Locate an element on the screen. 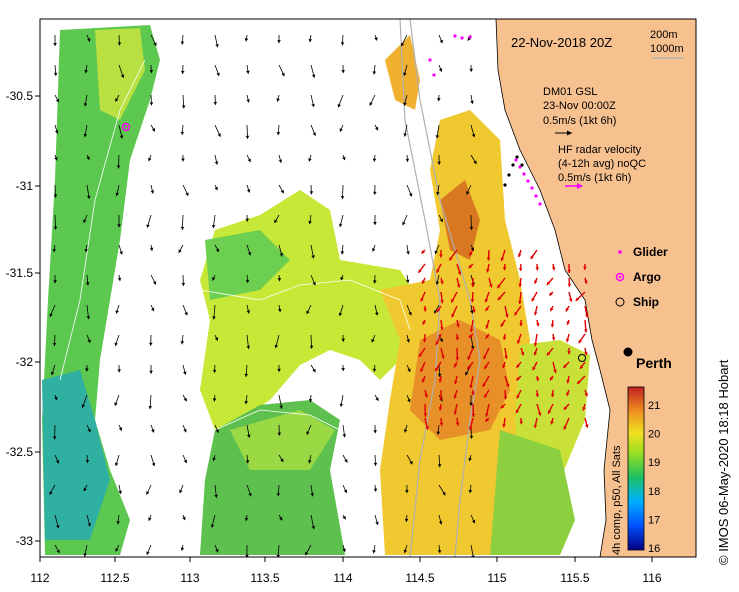  x-tick-label: 114.5 is located at coordinates (419, 578).